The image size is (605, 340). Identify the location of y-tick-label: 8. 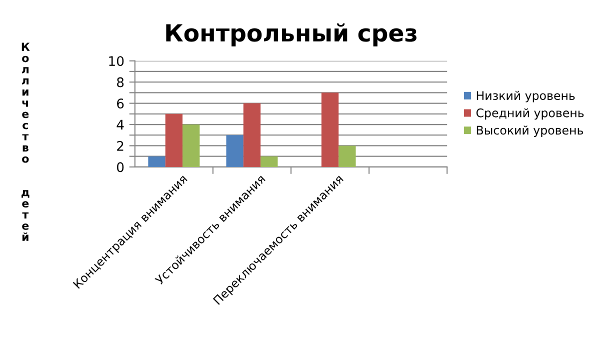
(120, 82).